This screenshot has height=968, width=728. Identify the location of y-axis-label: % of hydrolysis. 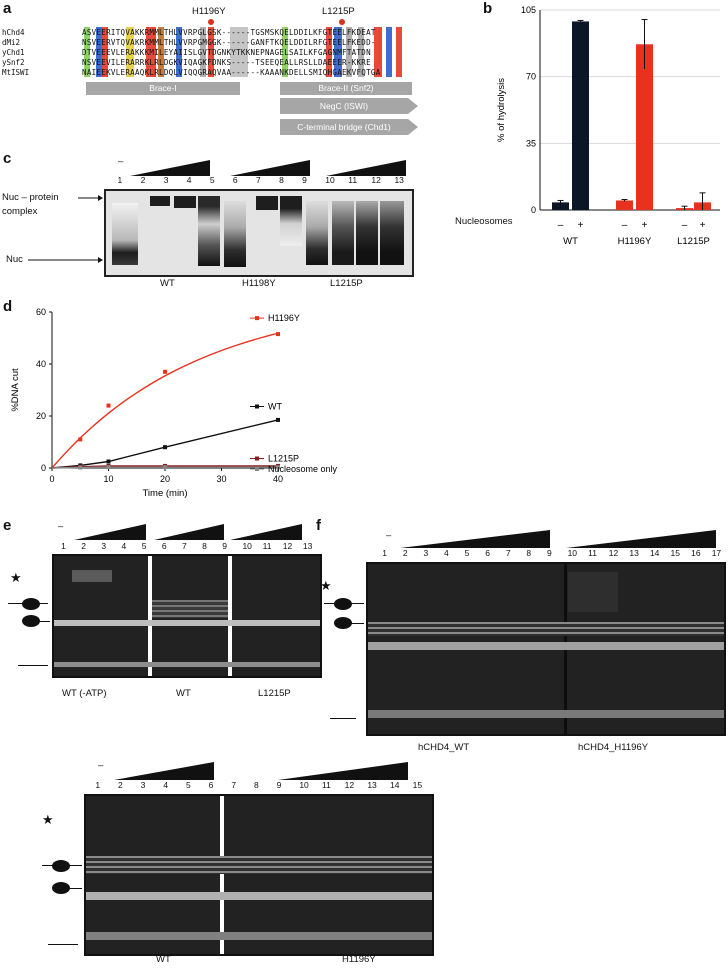
(501, 110).